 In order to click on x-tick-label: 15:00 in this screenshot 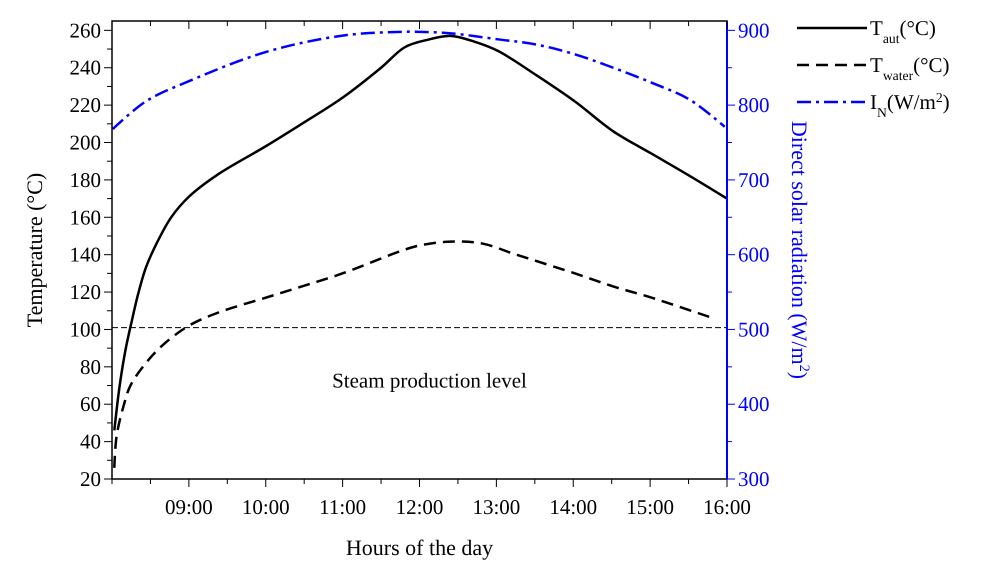, I will do `click(650, 507)`.